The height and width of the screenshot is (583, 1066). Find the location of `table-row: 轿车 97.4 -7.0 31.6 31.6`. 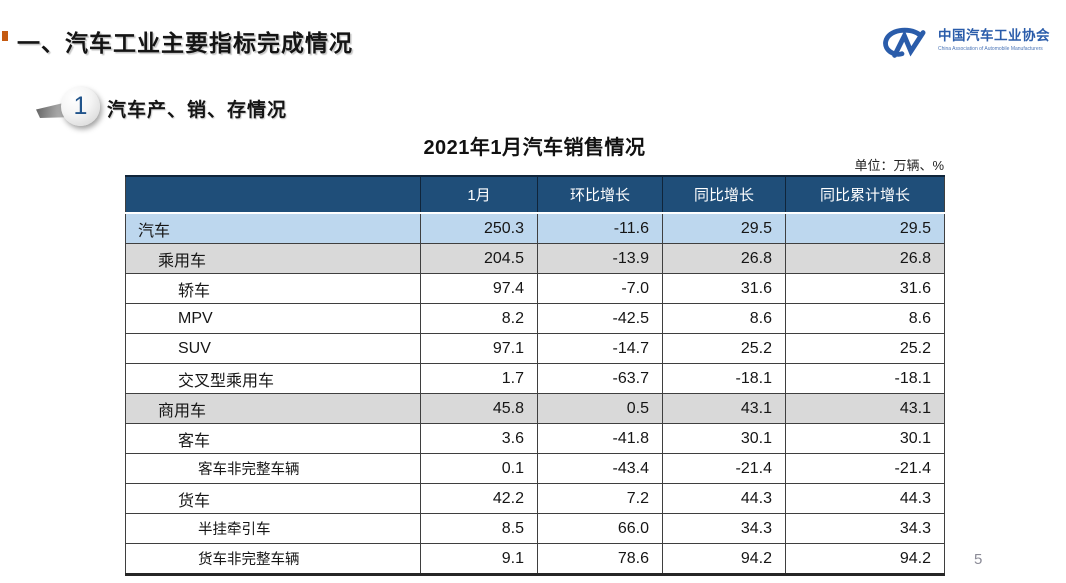

table-row: 轿车 97.4 -7.0 31.6 31.6 is located at coordinates (535, 288).